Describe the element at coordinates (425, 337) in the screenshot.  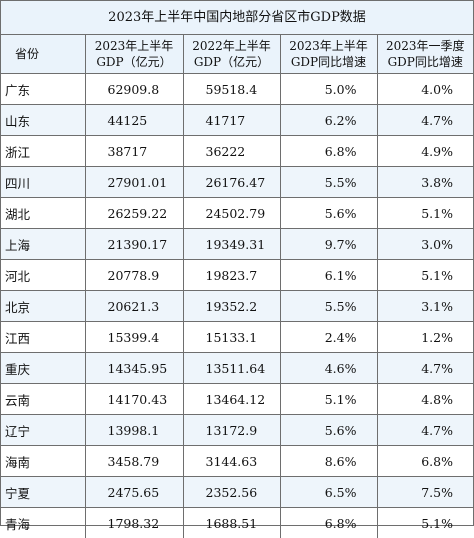
I see `growth-2023q1-cell: 1.2%` at that location.